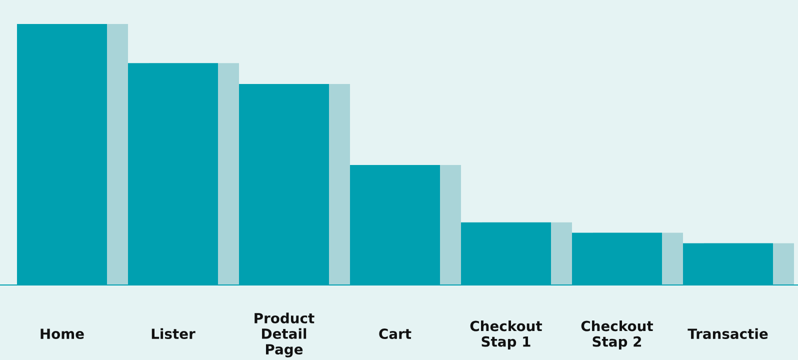 The height and width of the screenshot is (360, 798). I want to click on x-tick-label: Checkout Stap 2, so click(617, 335).